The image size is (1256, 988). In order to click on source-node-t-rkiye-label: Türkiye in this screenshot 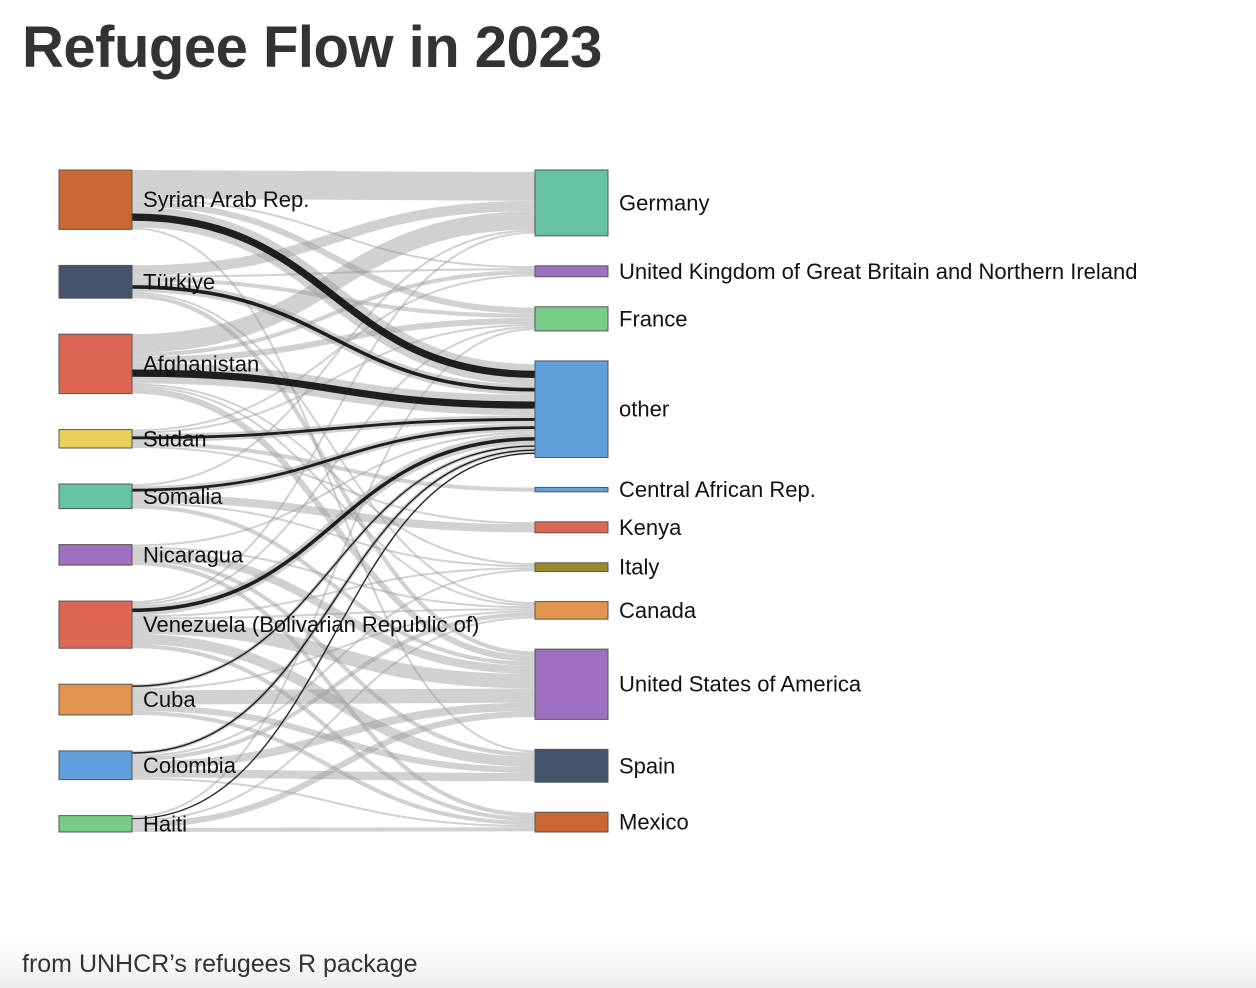, I will do `click(179, 281)`.